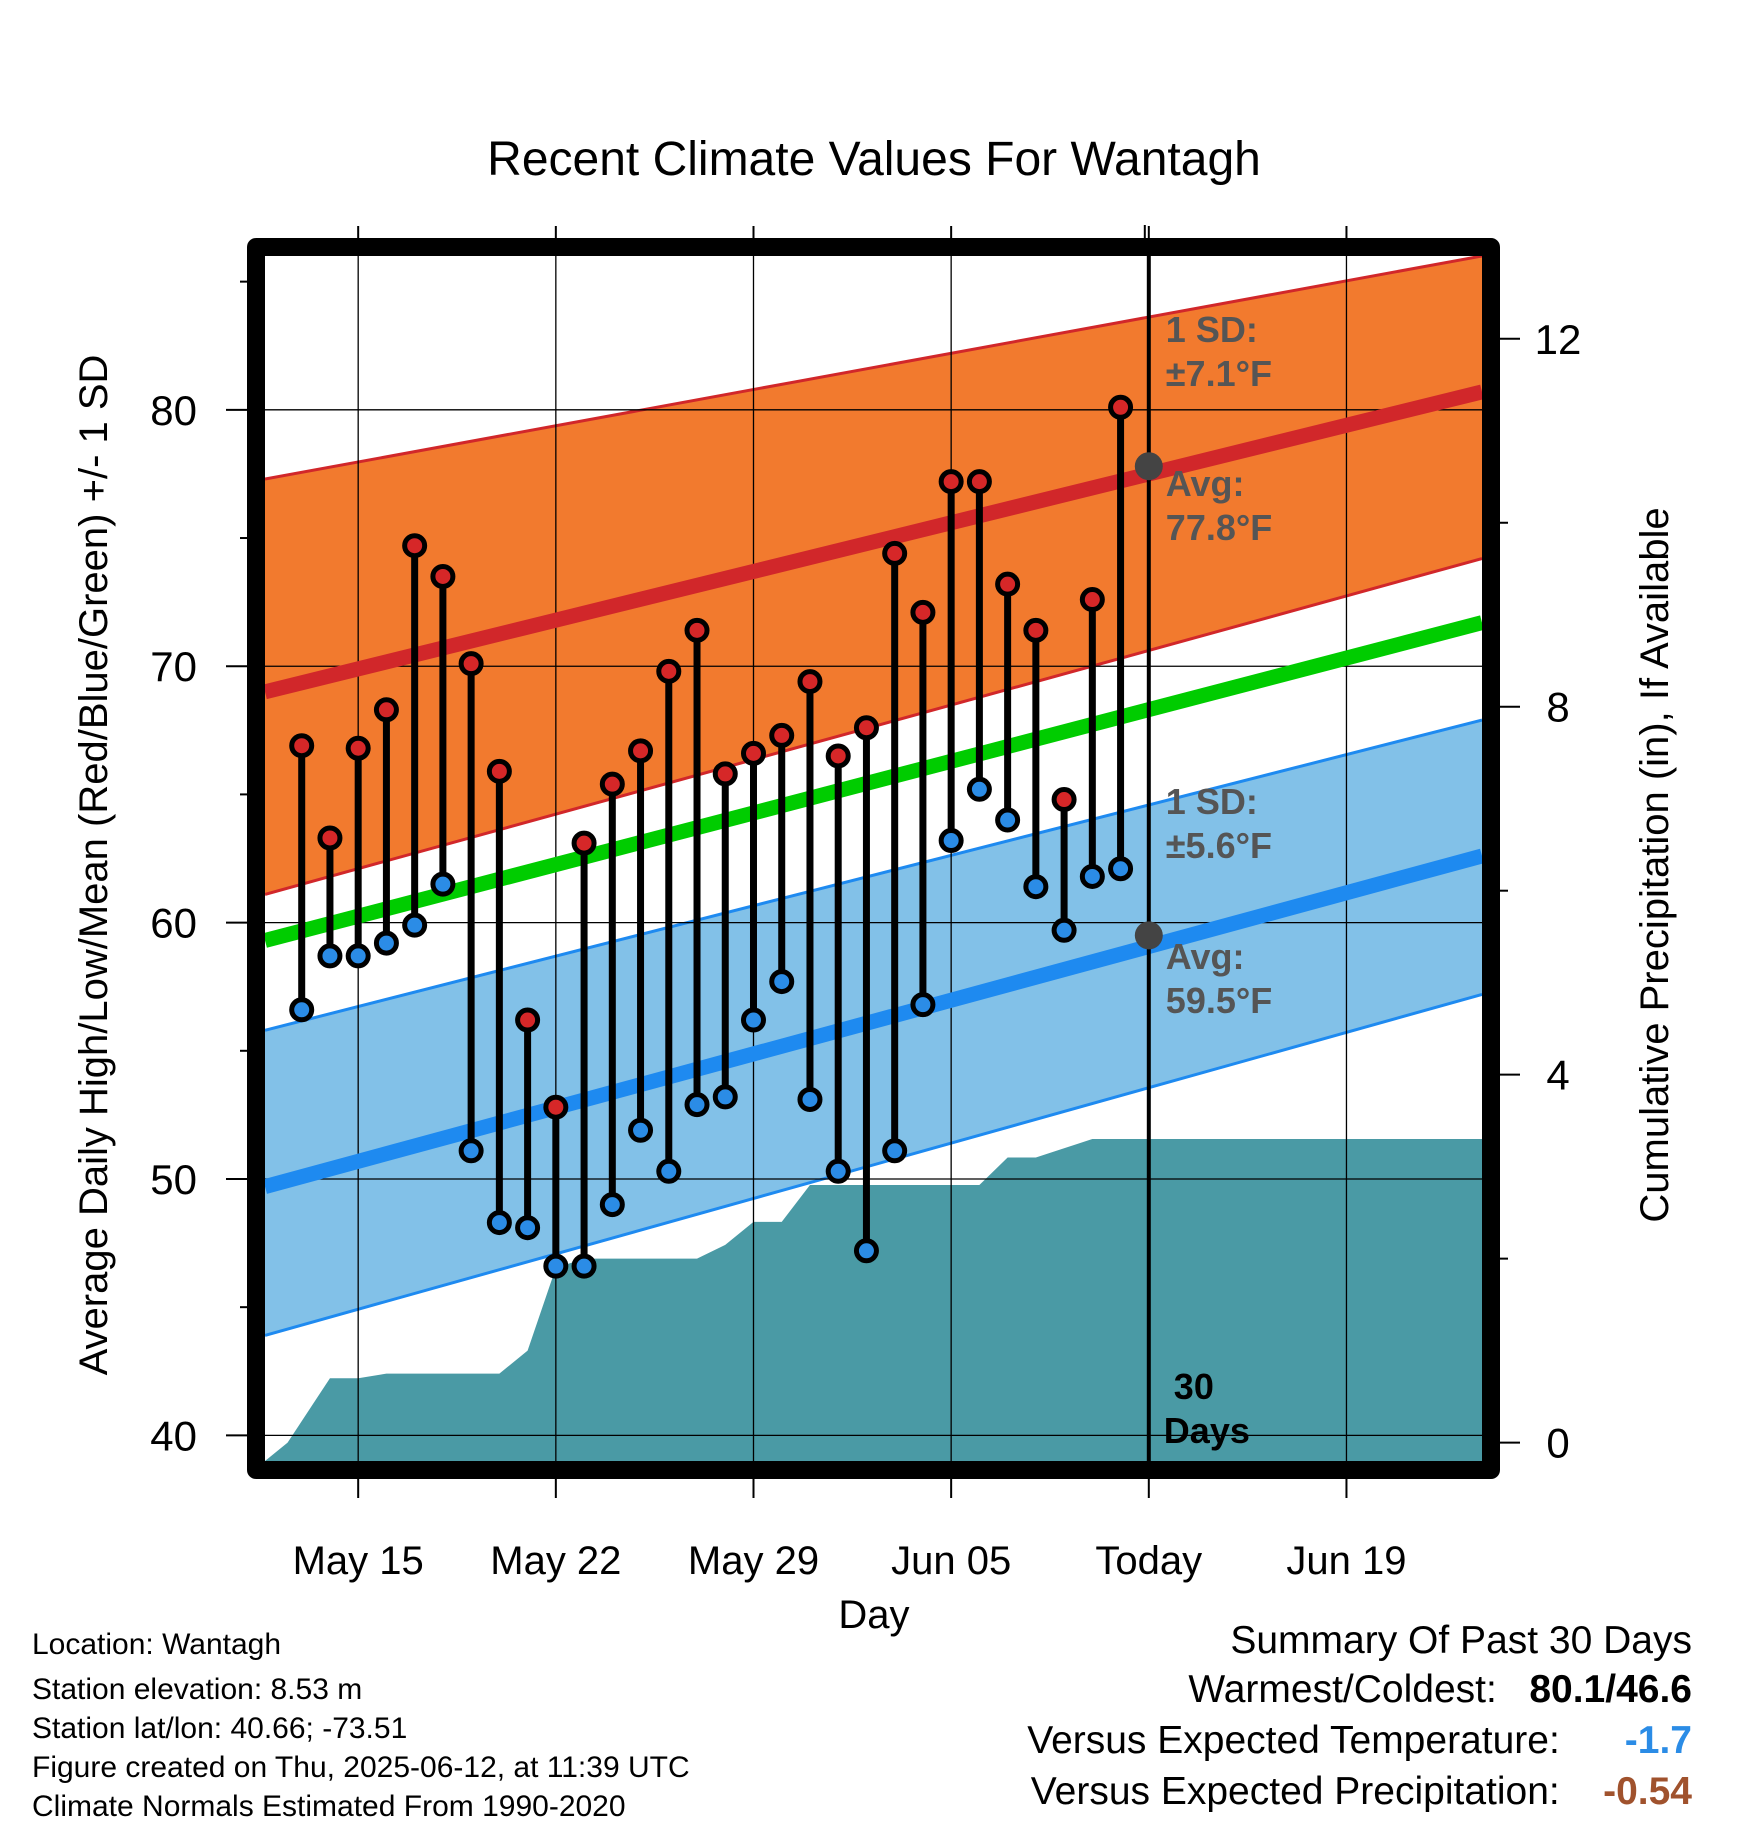  I want to click on y2-tick-label: 4, so click(1557, 1075).